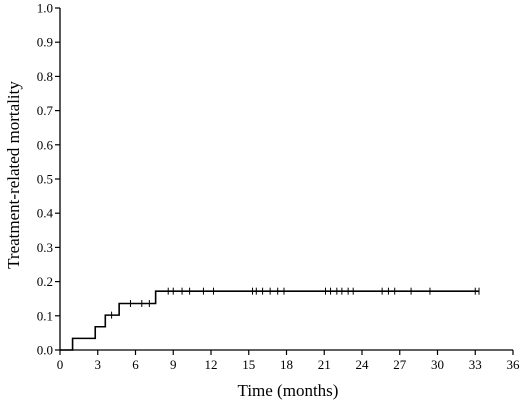 The image size is (520, 405). I want to click on x-tick-label: 3, so click(98, 364).